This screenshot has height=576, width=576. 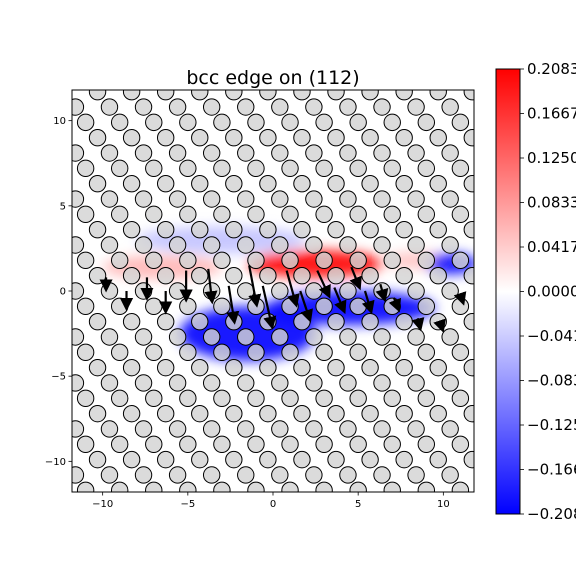 I want to click on x-tick-label: 5, so click(x=358, y=504).